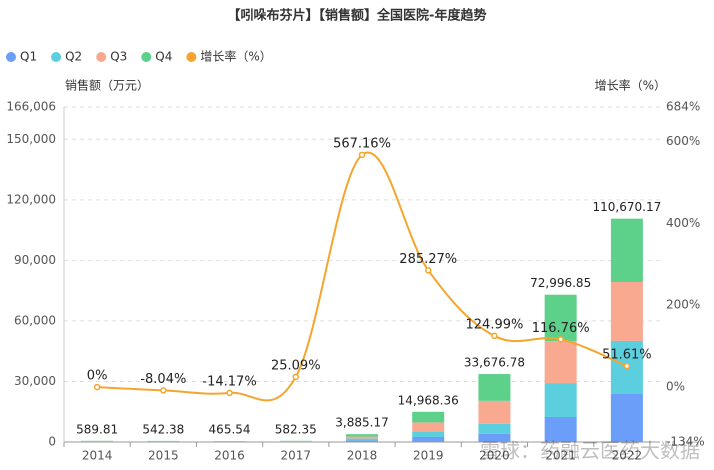  What do you see at coordinates (627, 354) in the screenshot?
I see `line-label: 51.61%` at bounding box center [627, 354].